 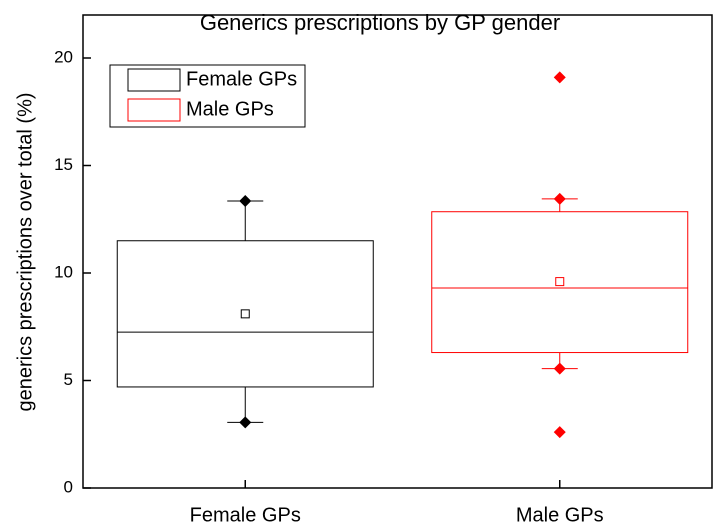 I want to click on chart-title: Generics prescriptions by GP gender, so click(x=380, y=22).